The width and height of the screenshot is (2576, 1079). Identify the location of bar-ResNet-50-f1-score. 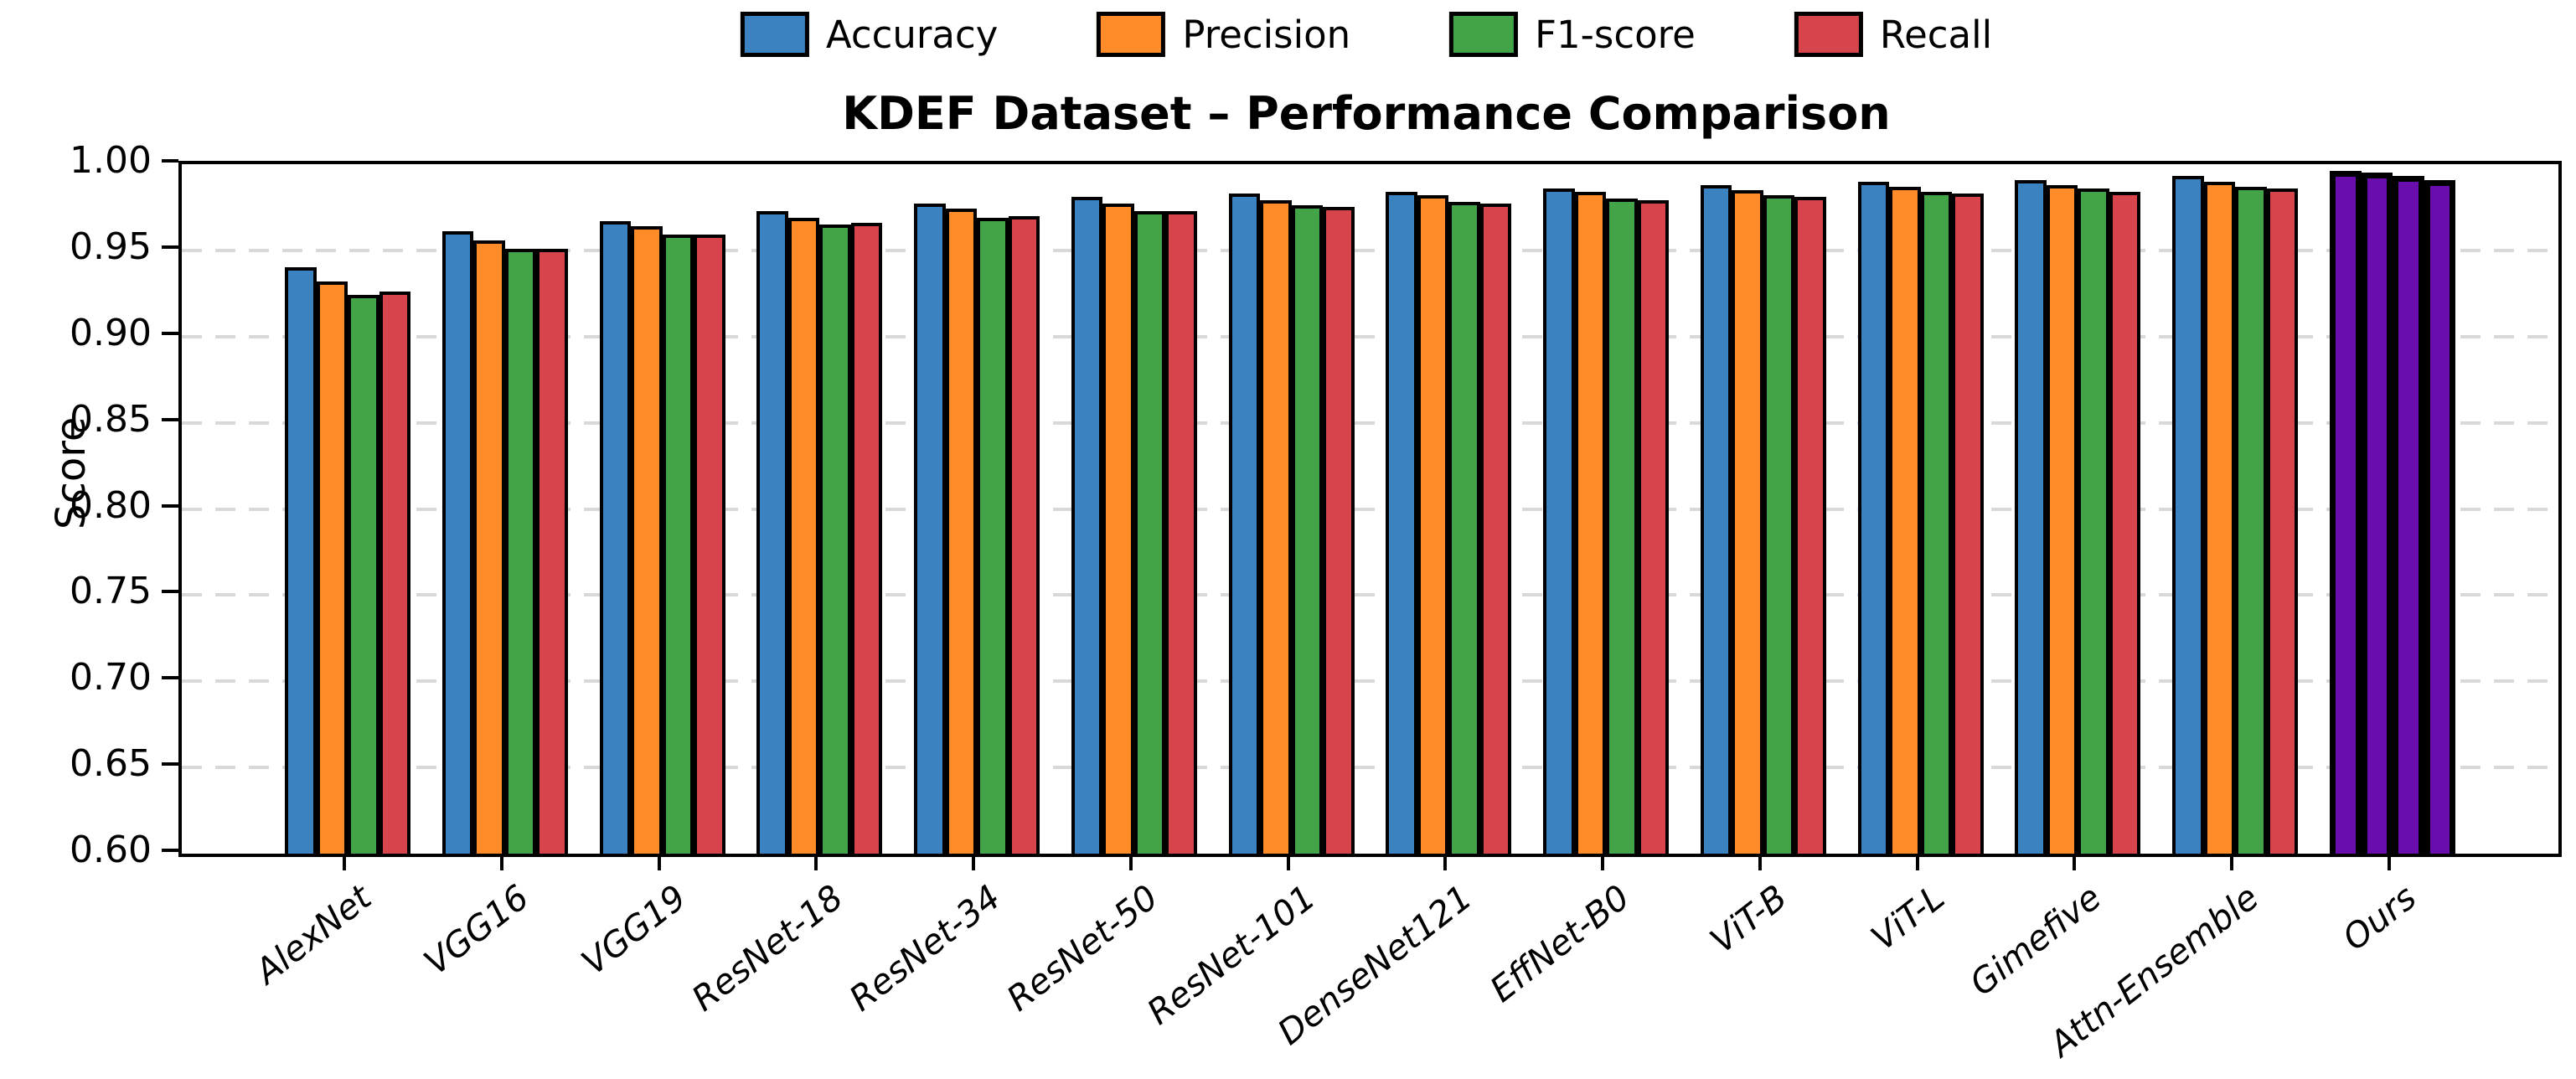
(1149, 532).